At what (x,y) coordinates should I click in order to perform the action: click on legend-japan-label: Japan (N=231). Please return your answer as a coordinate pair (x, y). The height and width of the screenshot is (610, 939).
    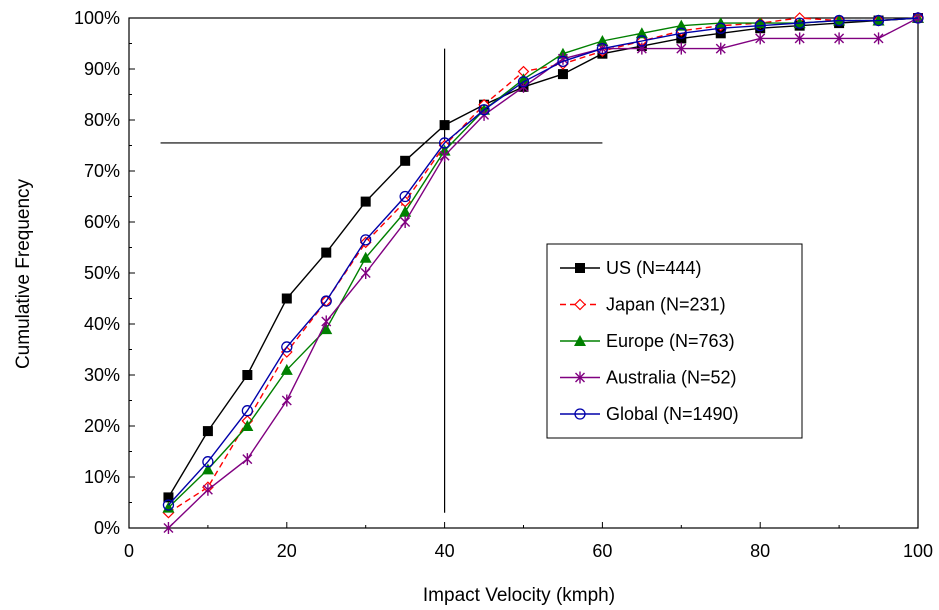
    Looking at the image, I should click on (666, 305).